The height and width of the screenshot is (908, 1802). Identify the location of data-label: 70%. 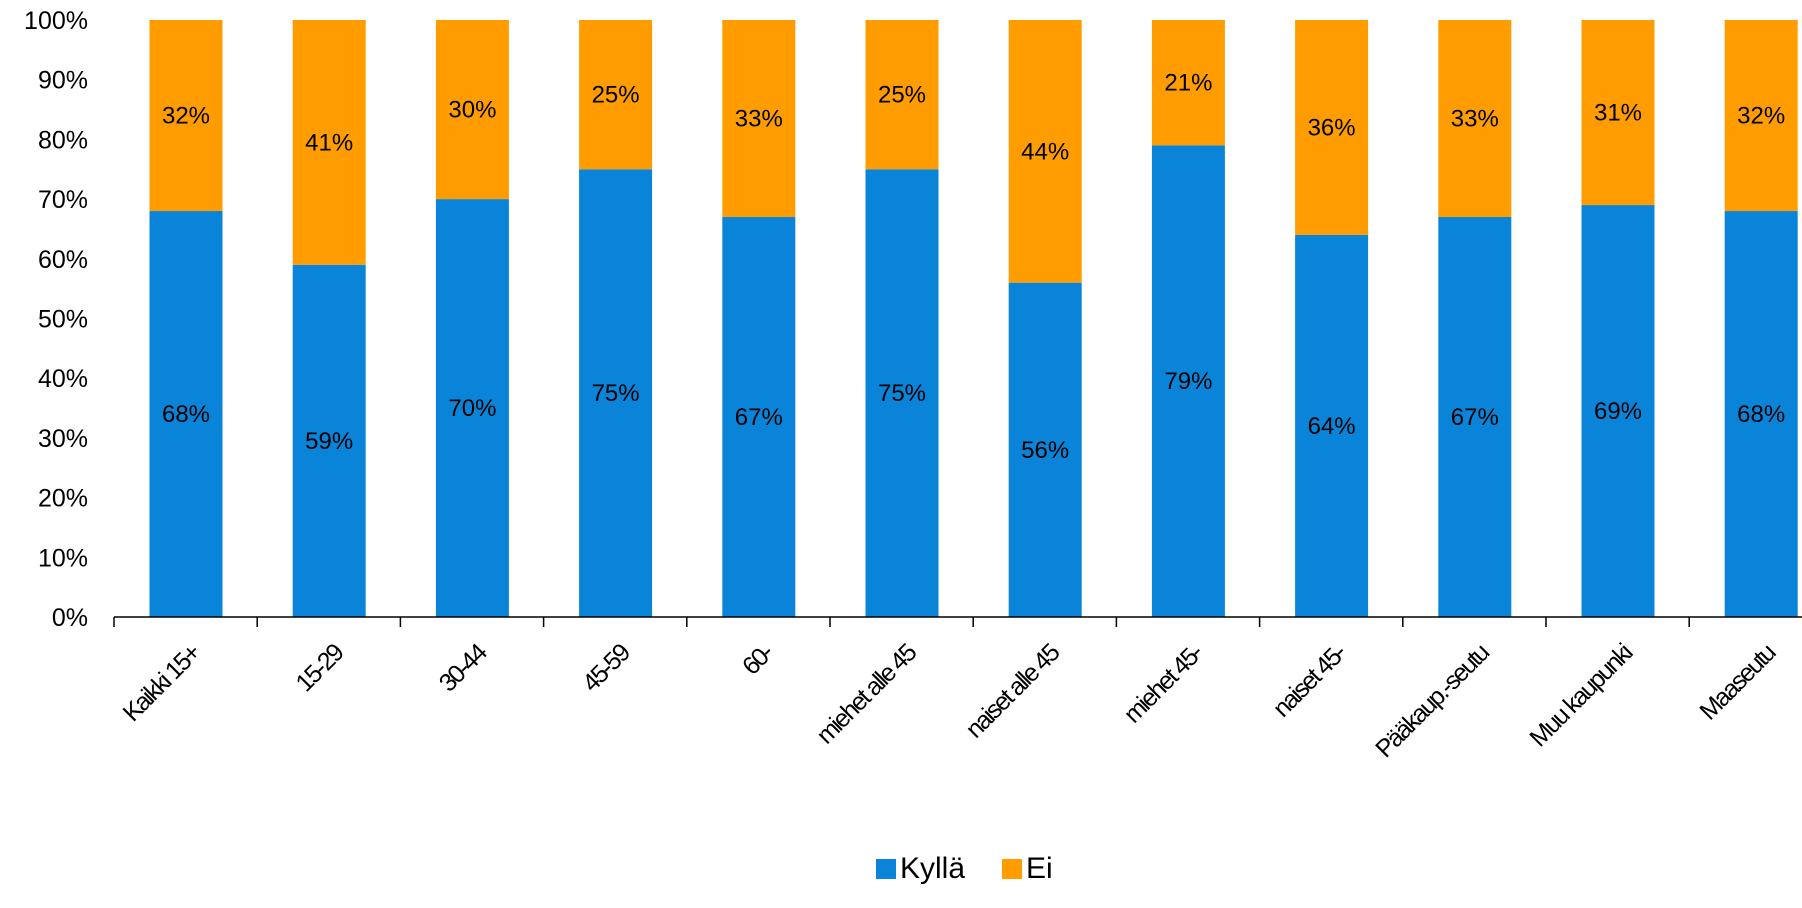
(472, 408).